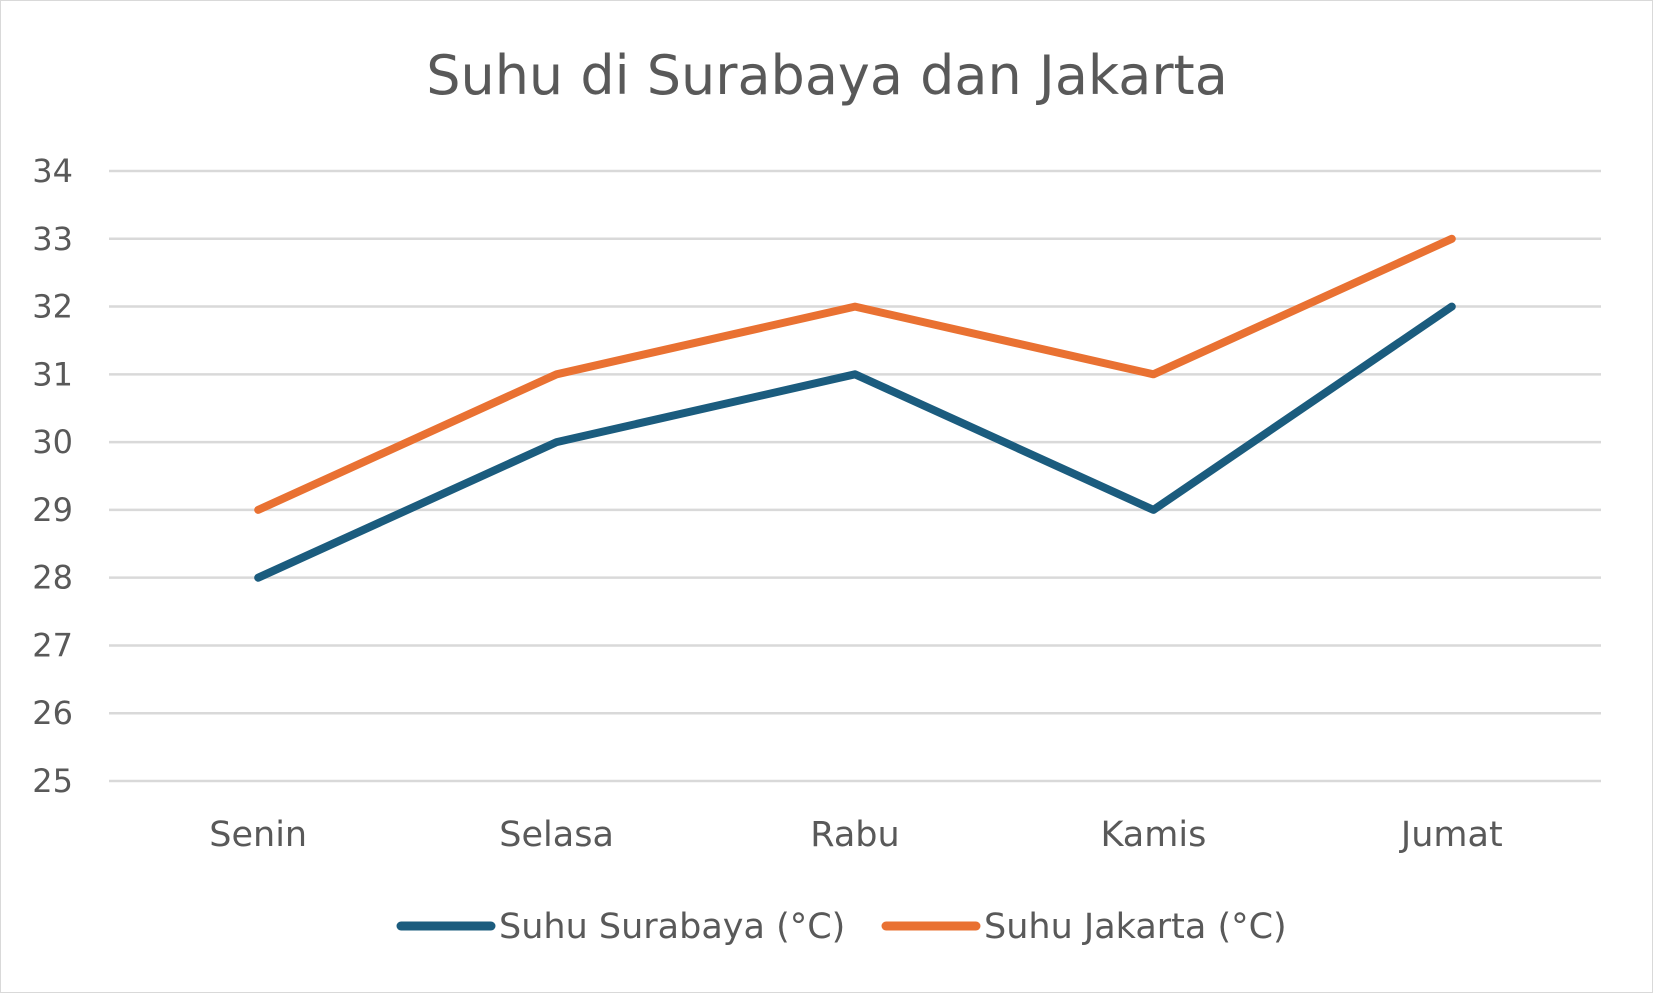  I want to click on y-tick-label: 34, so click(52, 171).